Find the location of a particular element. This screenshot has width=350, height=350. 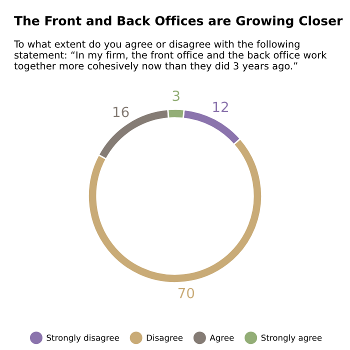

legend-label: Agree is located at coordinates (222, 338).